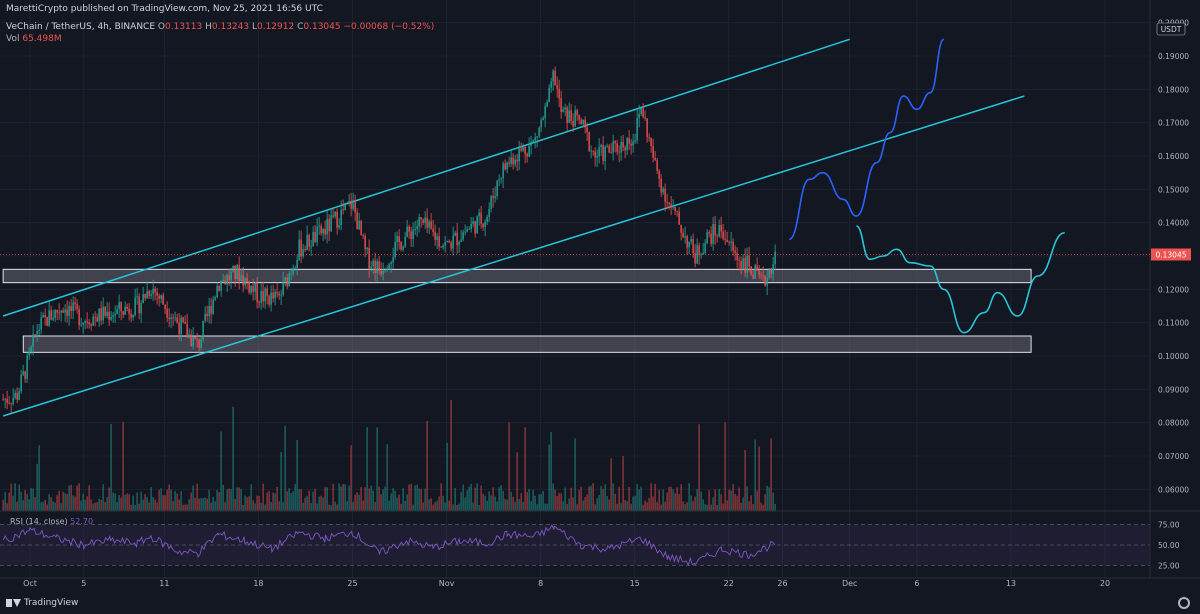 This screenshot has width=1200, height=614. Describe the element at coordinates (1173, 123) in the screenshot. I see `price-tick-label: 0.17000` at that location.